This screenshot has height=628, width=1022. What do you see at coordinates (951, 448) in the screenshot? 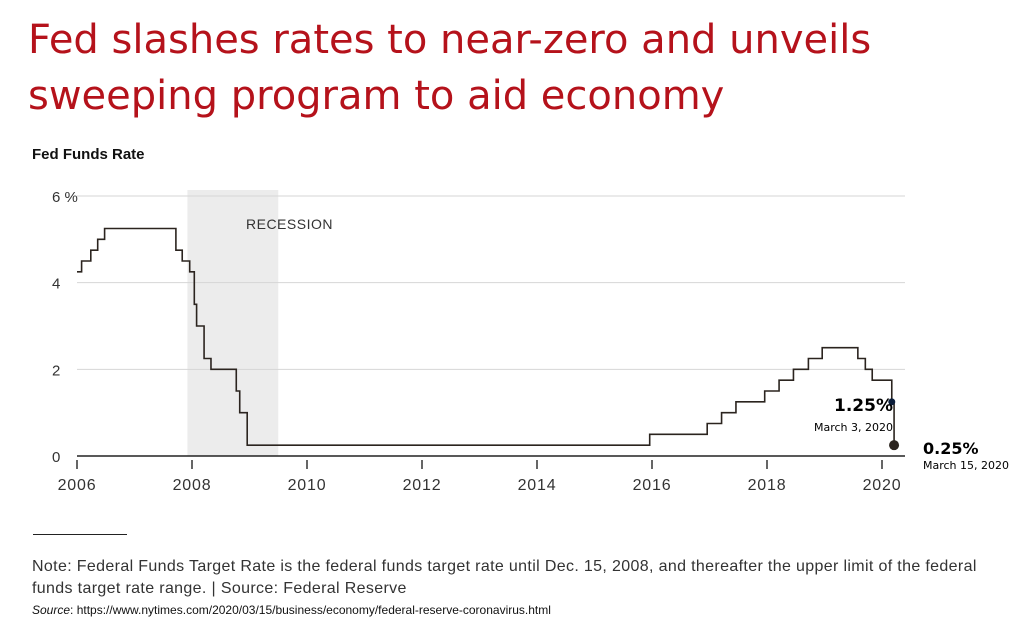
I see `march-15-value-label: 0.25%` at bounding box center [951, 448].